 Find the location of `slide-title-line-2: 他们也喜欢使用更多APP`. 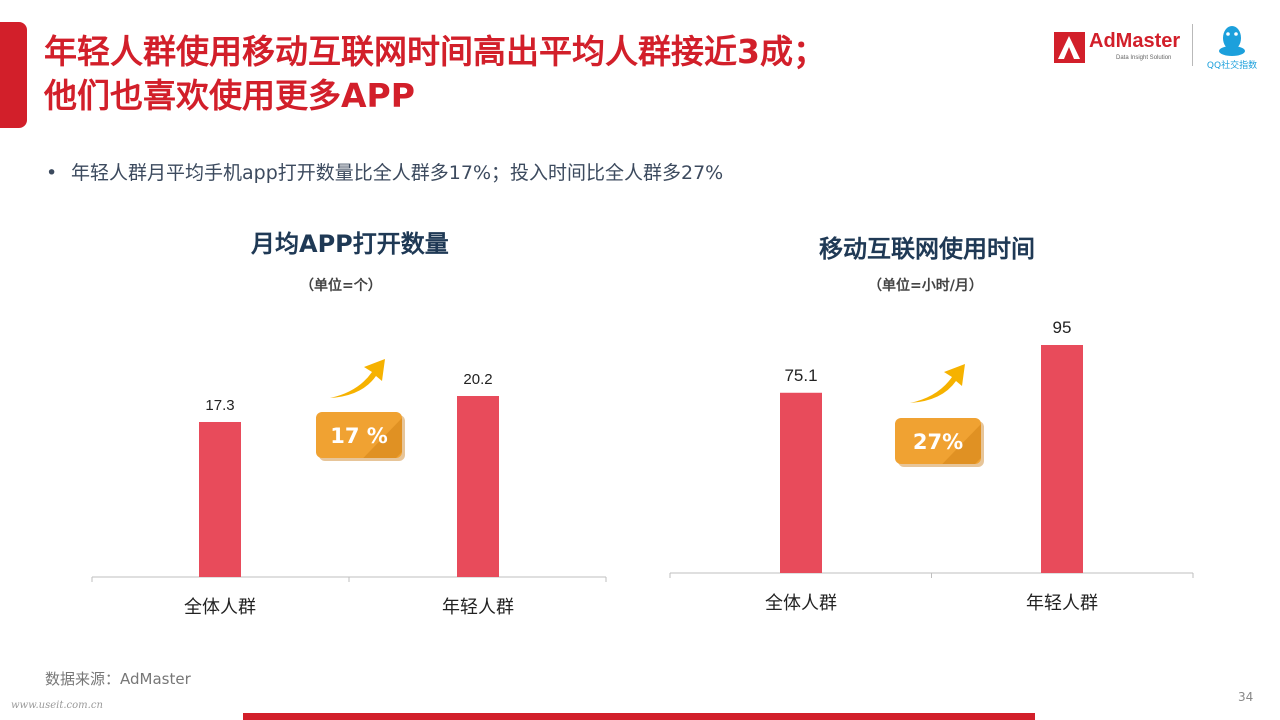

slide-title-line-2: 他们也喜欢使用更多APP is located at coordinates (229, 95).